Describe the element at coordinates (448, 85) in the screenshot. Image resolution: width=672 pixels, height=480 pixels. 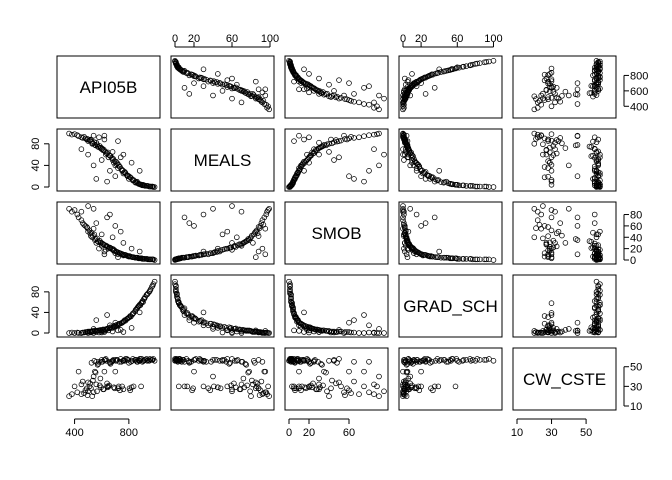
I see `panel-api05b-vs-grad_sch` at that location.